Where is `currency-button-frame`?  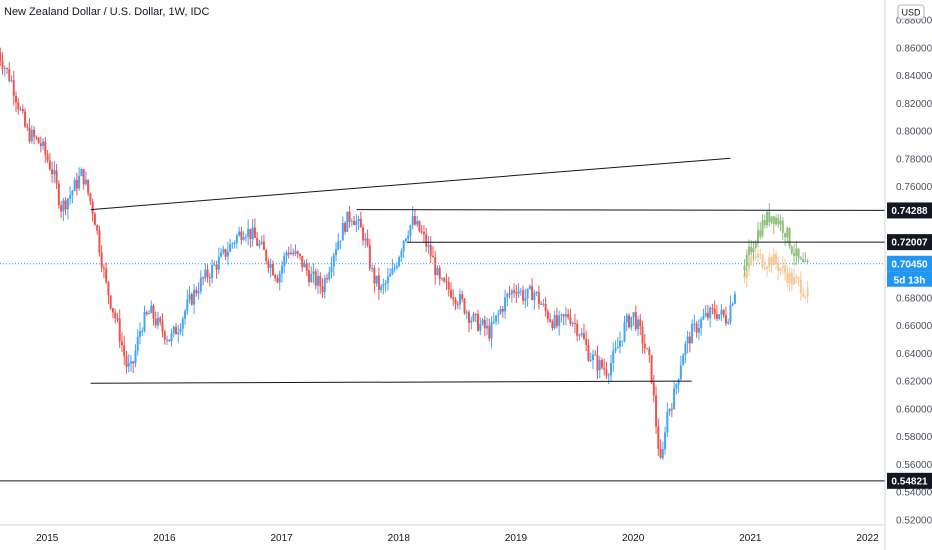
currency-button-frame is located at coordinates (911, 12).